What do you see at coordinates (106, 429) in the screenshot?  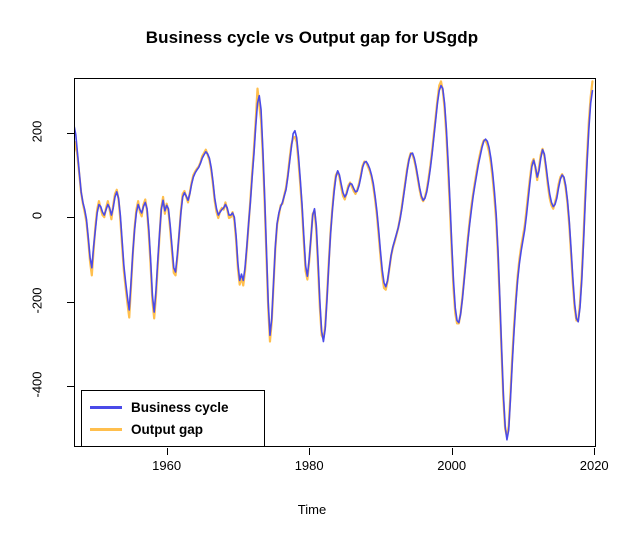 I see `legend-swatch-output-gap` at bounding box center [106, 429].